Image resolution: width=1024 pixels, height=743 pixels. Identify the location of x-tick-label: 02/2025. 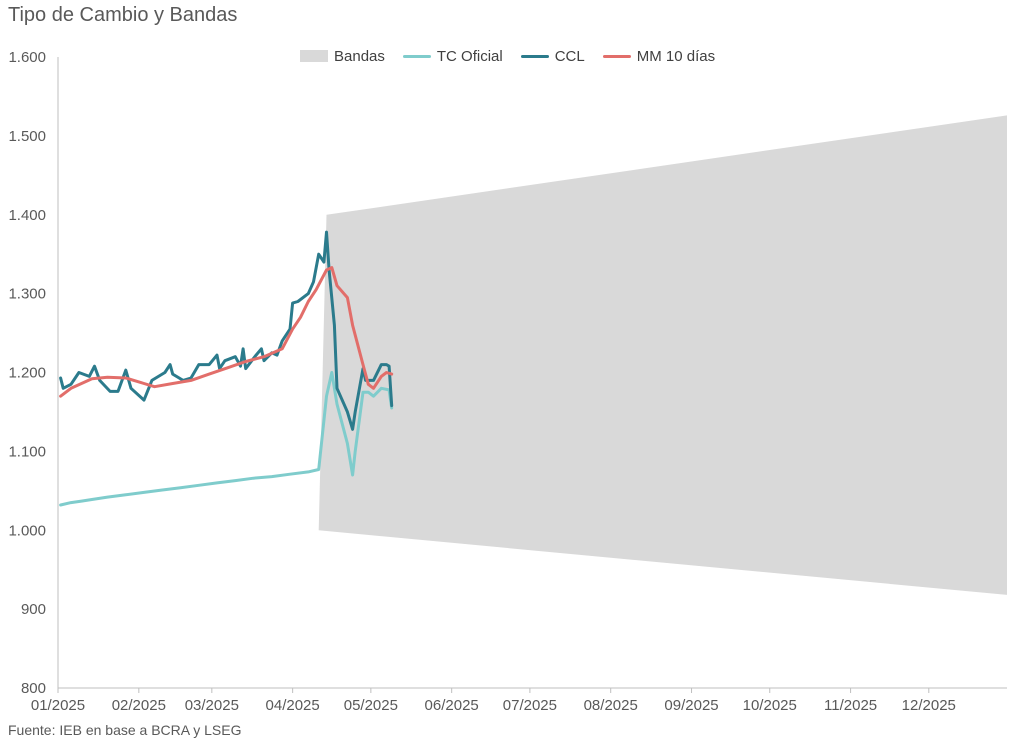
(139, 705).